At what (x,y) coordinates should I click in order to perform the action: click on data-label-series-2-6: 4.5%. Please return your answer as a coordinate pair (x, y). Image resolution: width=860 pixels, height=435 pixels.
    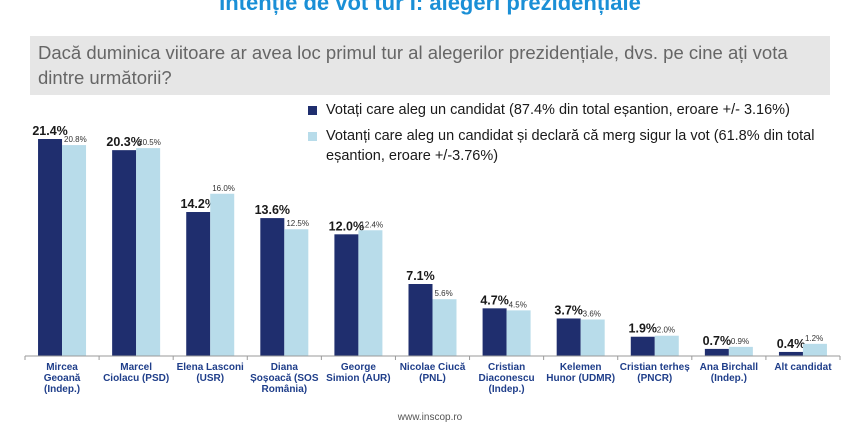
    Looking at the image, I should click on (518, 304).